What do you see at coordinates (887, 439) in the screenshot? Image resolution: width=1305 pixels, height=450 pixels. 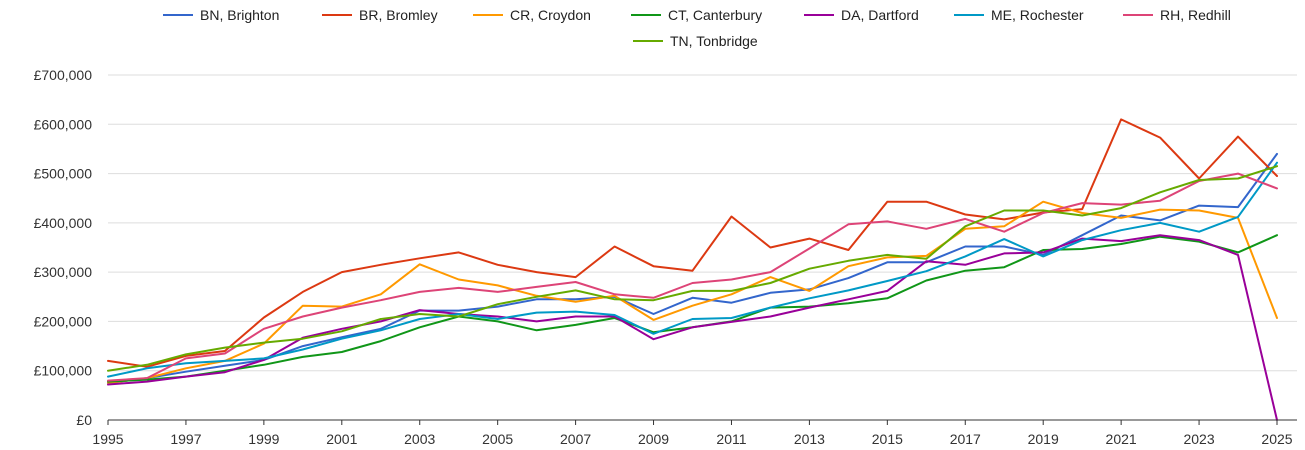 I see `x-tick-label: 2015` at bounding box center [887, 439].